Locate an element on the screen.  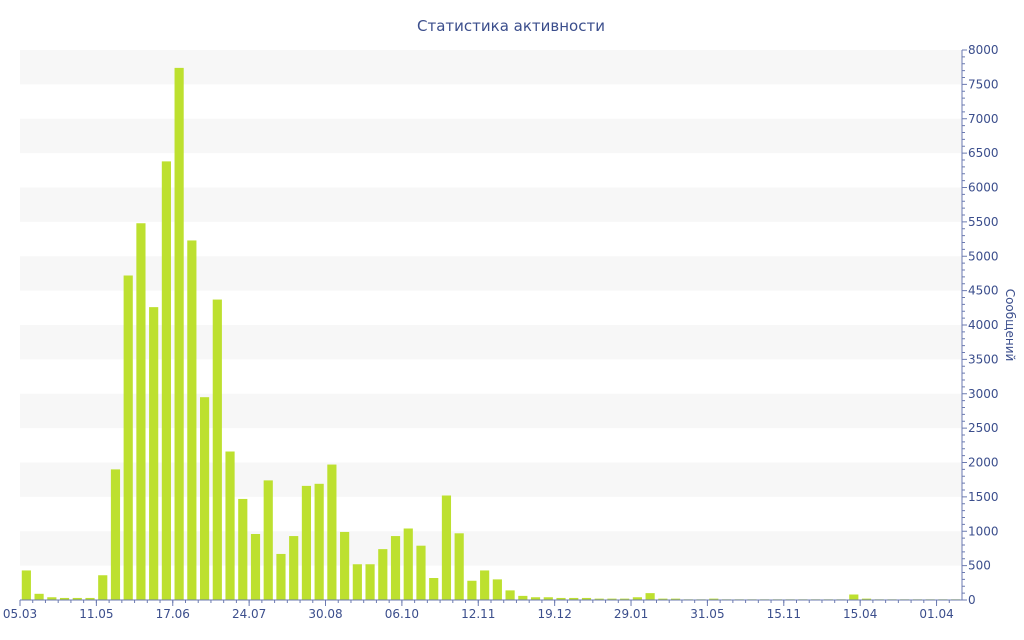
x-tick-label: 15.11 is located at coordinates (784, 614).